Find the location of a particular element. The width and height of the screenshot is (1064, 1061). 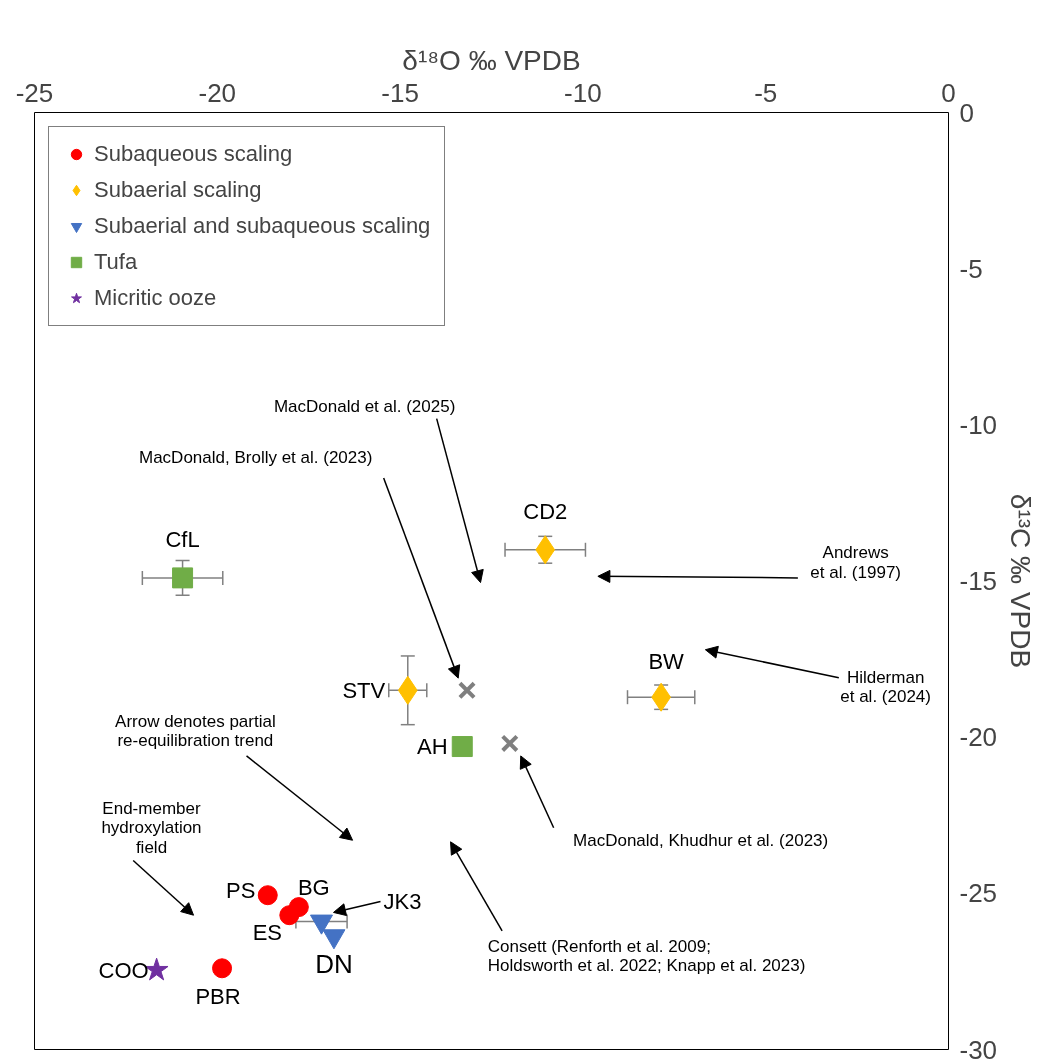

x-tick-label: -5 is located at coordinates (766, 92).